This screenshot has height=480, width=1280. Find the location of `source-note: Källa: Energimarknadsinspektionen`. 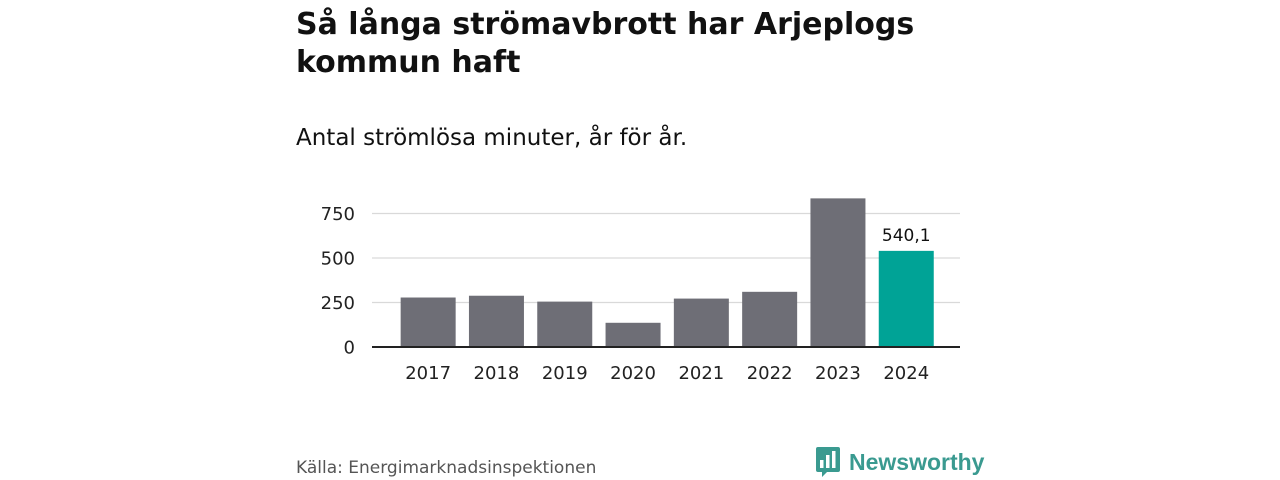

source-note: Källa: Energimarknadsinspektionen is located at coordinates (446, 468).